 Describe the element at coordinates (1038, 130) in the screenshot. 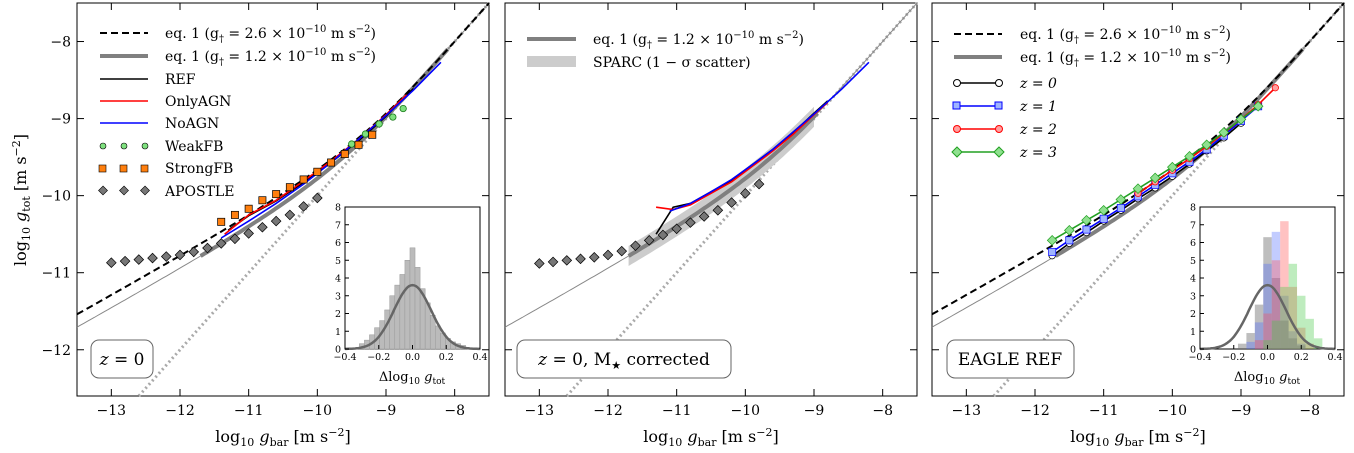

I see `svg-text: z = 2` at that location.